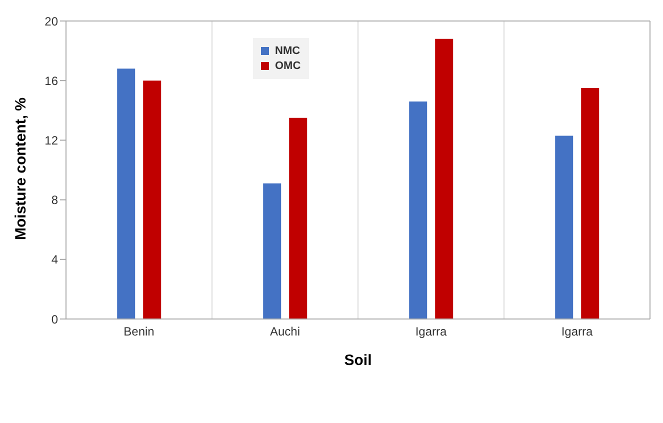 Image resolution: width=663 pixels, height=423 pixels. Describe the element at coordinates (54, 259) in the screenshot. I see `y-tick-label: 4` at that location.